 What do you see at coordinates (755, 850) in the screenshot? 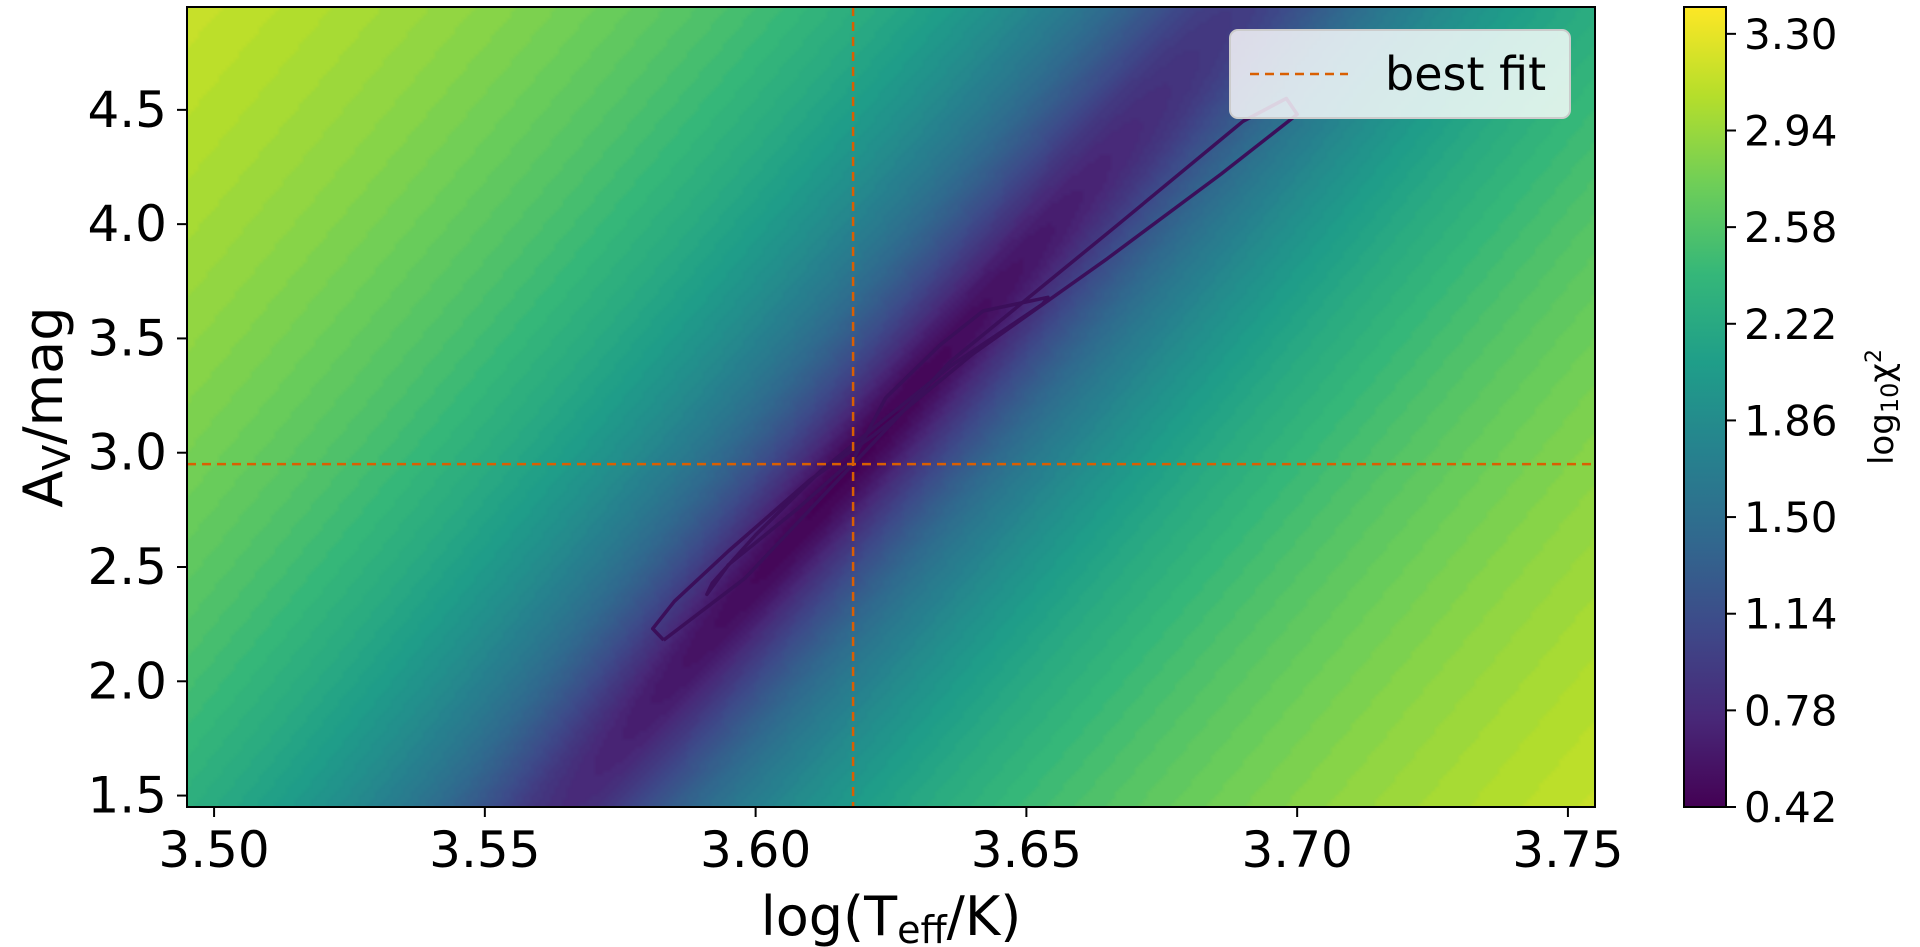
I see `x-tick-label: 3.60` at bounding box center [755, 850].